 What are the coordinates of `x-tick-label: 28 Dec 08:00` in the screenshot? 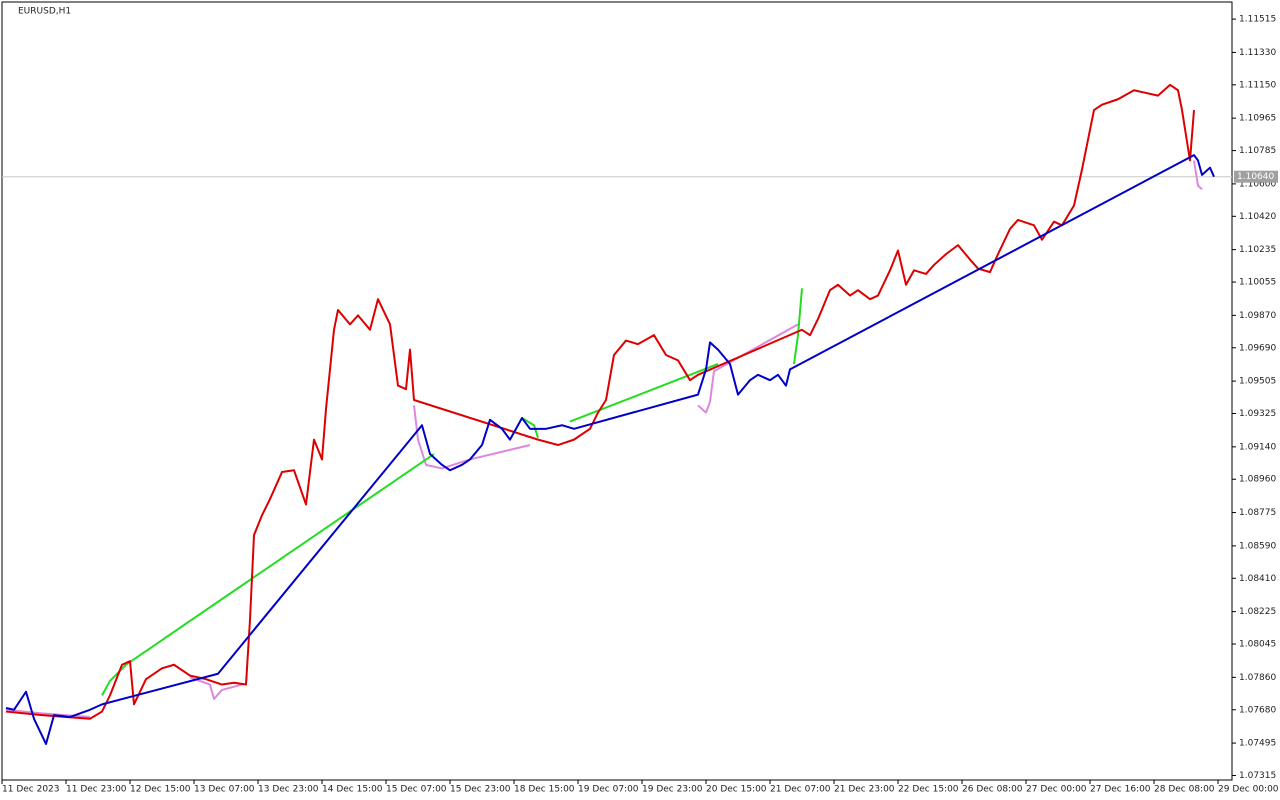 It's located at (1184, 790).